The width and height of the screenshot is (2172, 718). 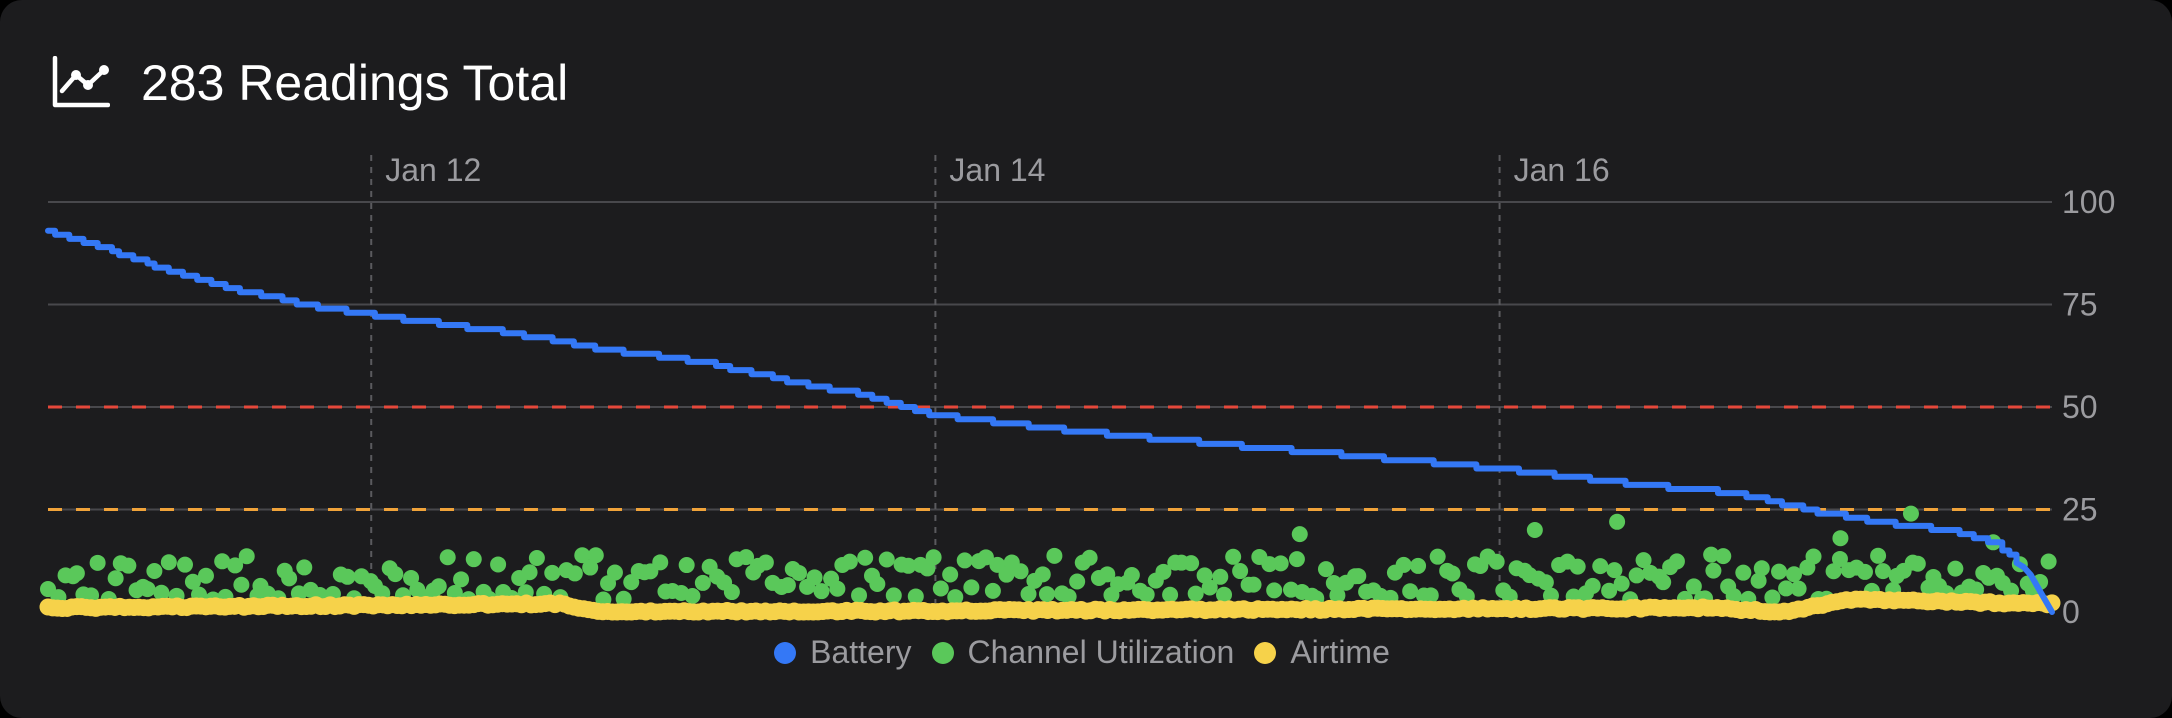 What do you see at coordinates (1340, 652) in the screenshot?
I see `legend-label: Airtime` at bounding box center [1340, 652].